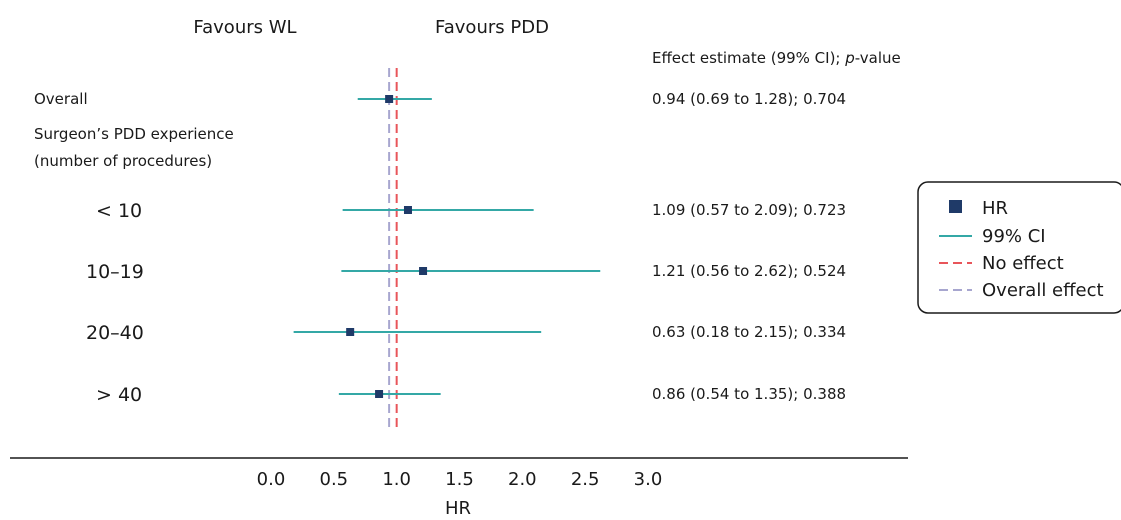  Describe the element at coordinates (749, 394) in the screenshot. I see `estimate-text: 0.86 (0.54 to 1.35); 0.388` at that location.